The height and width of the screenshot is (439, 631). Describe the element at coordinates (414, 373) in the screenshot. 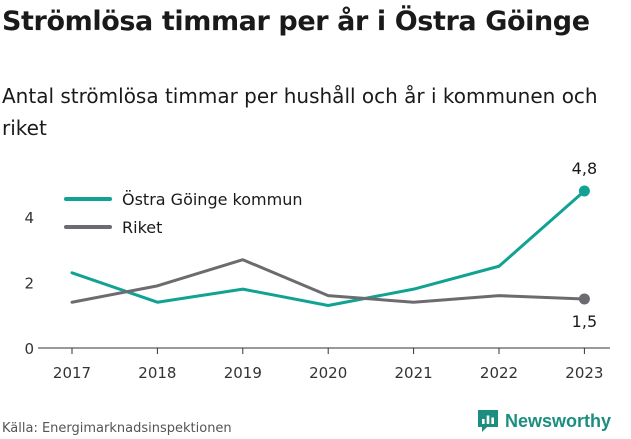

I see `x-tick-label: 2021` at that location.